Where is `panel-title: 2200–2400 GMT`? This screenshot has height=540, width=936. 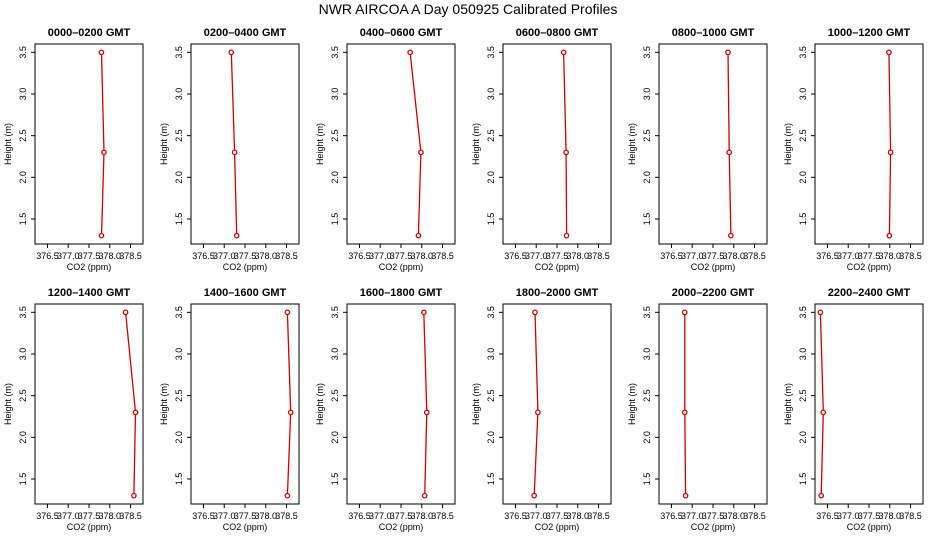
panel-title: 2200–2400 GMT is located at coordinates (869, 293).